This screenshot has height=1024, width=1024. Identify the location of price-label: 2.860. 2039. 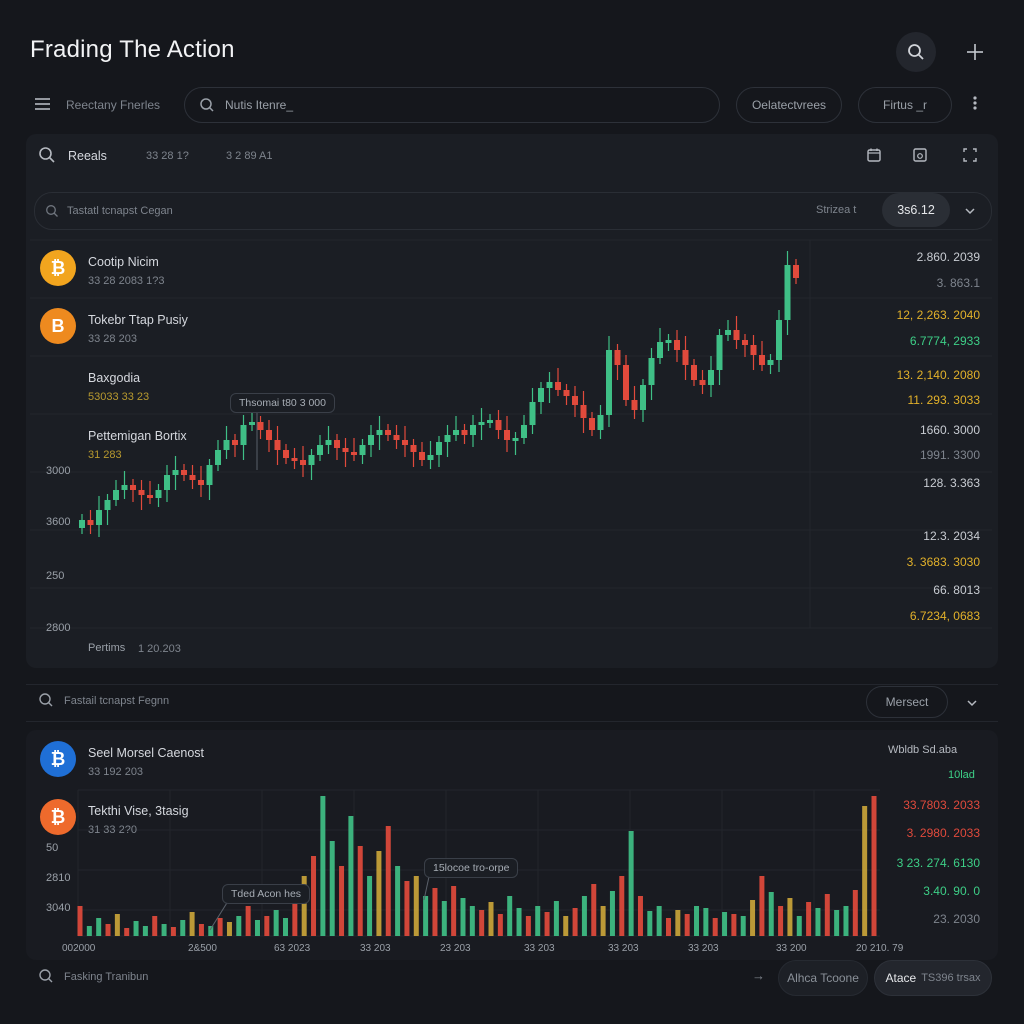
(948, 257).